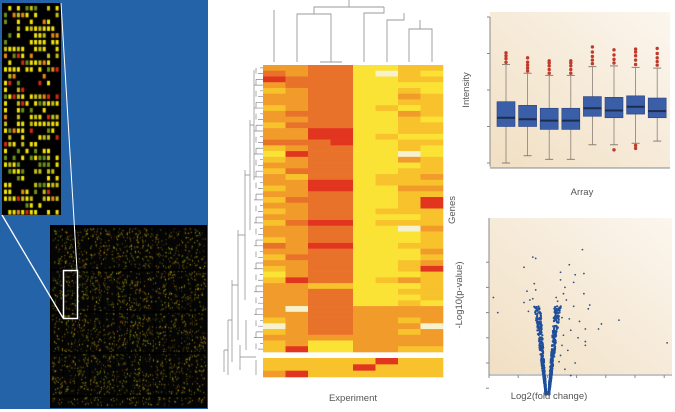 Image resolution: width=675 pixels, height=412 pixels. What do you see at coordinates (580, 296) in the screenshot?
I see `plot-area` at bounding box center [580, 296].